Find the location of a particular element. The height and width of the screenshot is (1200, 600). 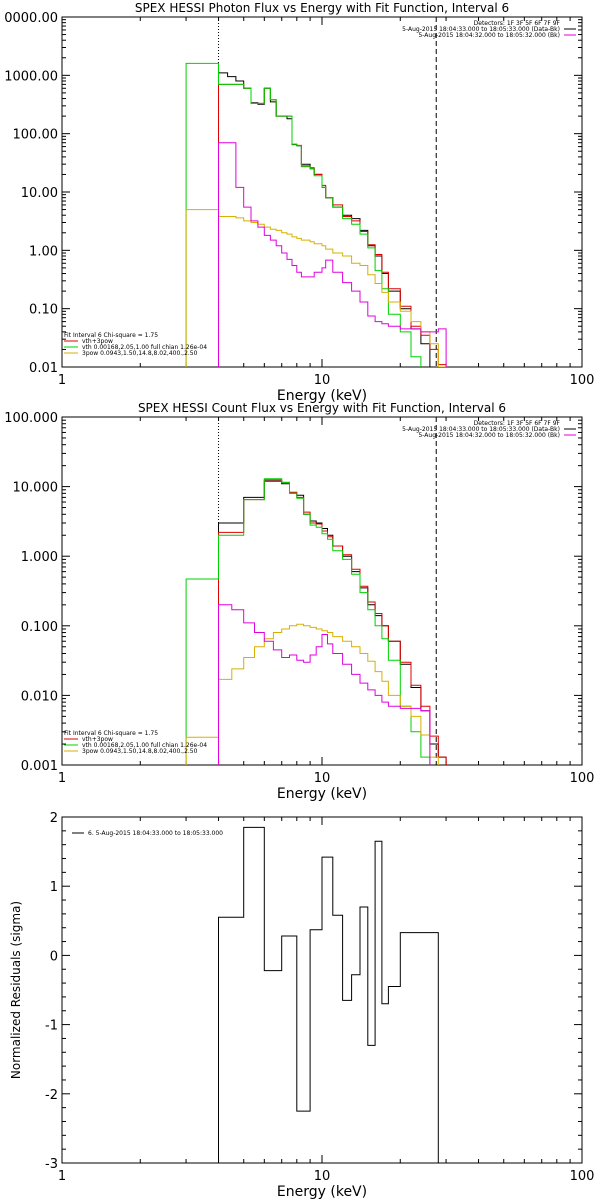

series-line-data-bk is located at coordinates (332, 622).